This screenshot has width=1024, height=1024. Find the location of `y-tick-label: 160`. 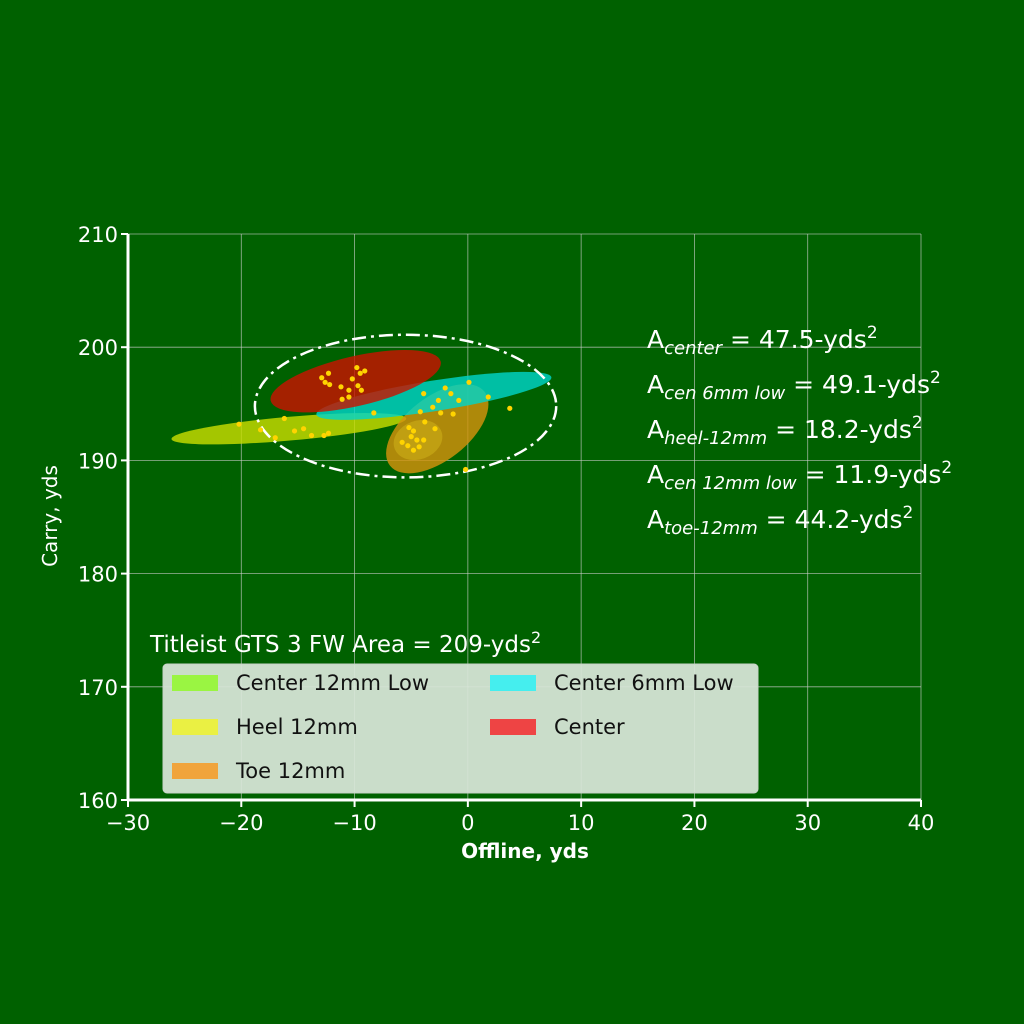

y-tick-label: 160 is located at coordinates (98, 801).